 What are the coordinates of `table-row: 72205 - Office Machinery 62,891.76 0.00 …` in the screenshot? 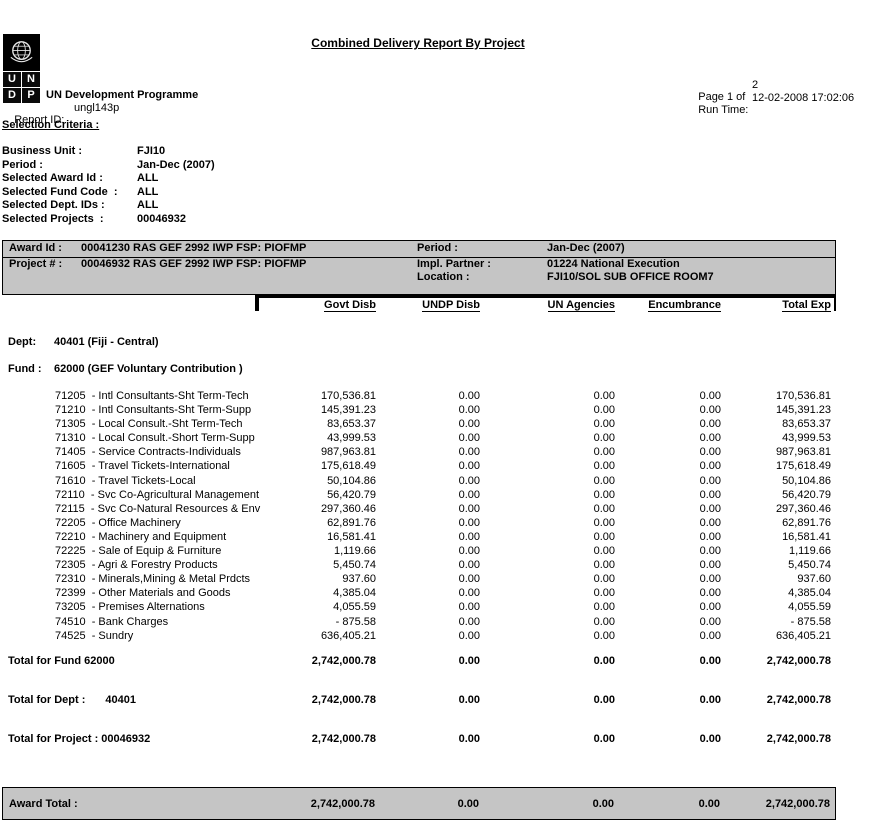 It's located at (438, 523).